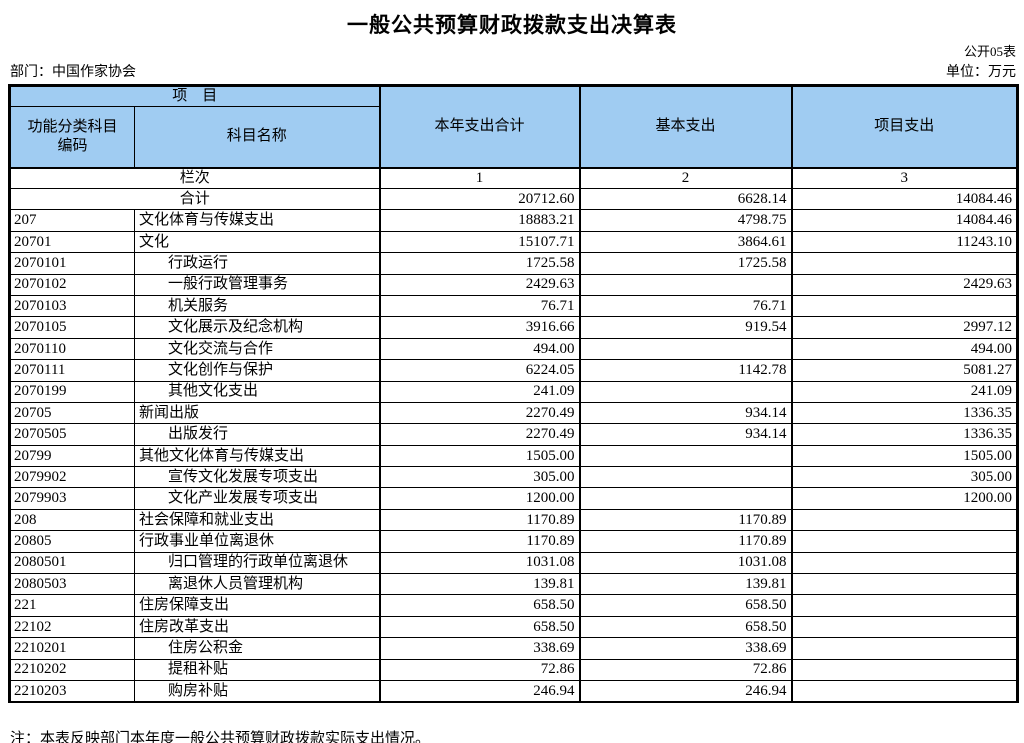  Describe the element at coordinates (71, 498) in the screenshot. I see `code-cell: 2079903` at that location.